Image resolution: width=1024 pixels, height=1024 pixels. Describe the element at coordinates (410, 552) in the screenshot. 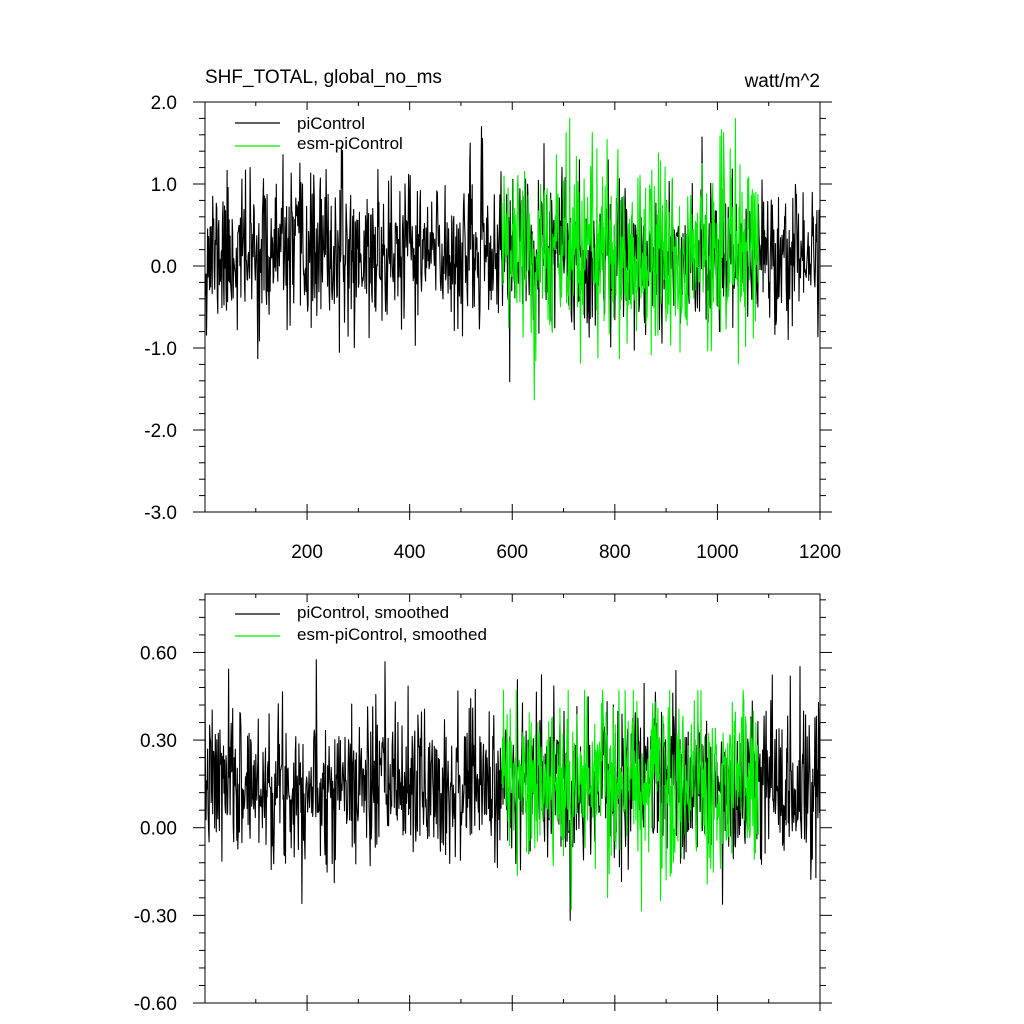

I see `x-tick-label: 400` at that location.